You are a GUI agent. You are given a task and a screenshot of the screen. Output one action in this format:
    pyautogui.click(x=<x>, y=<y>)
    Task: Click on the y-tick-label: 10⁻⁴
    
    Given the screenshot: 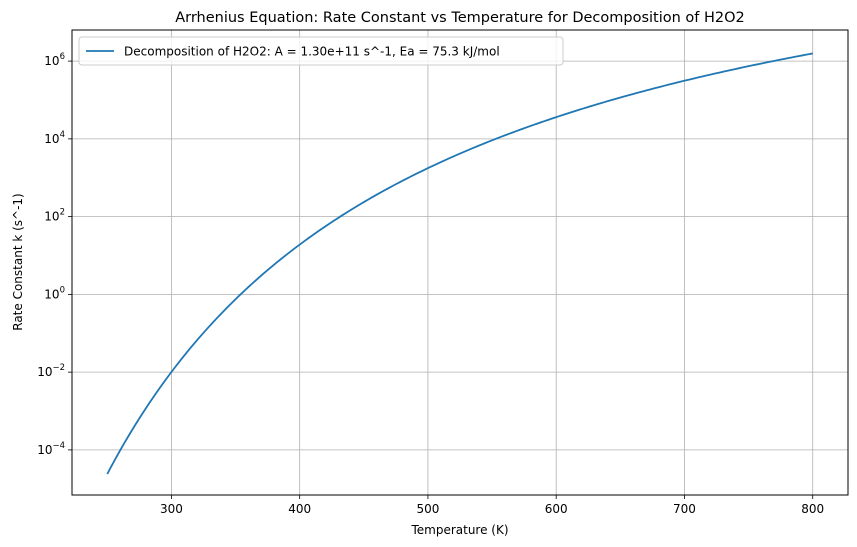 What is the action you would take?
    pyautogui.click(x=51, y=449)
    